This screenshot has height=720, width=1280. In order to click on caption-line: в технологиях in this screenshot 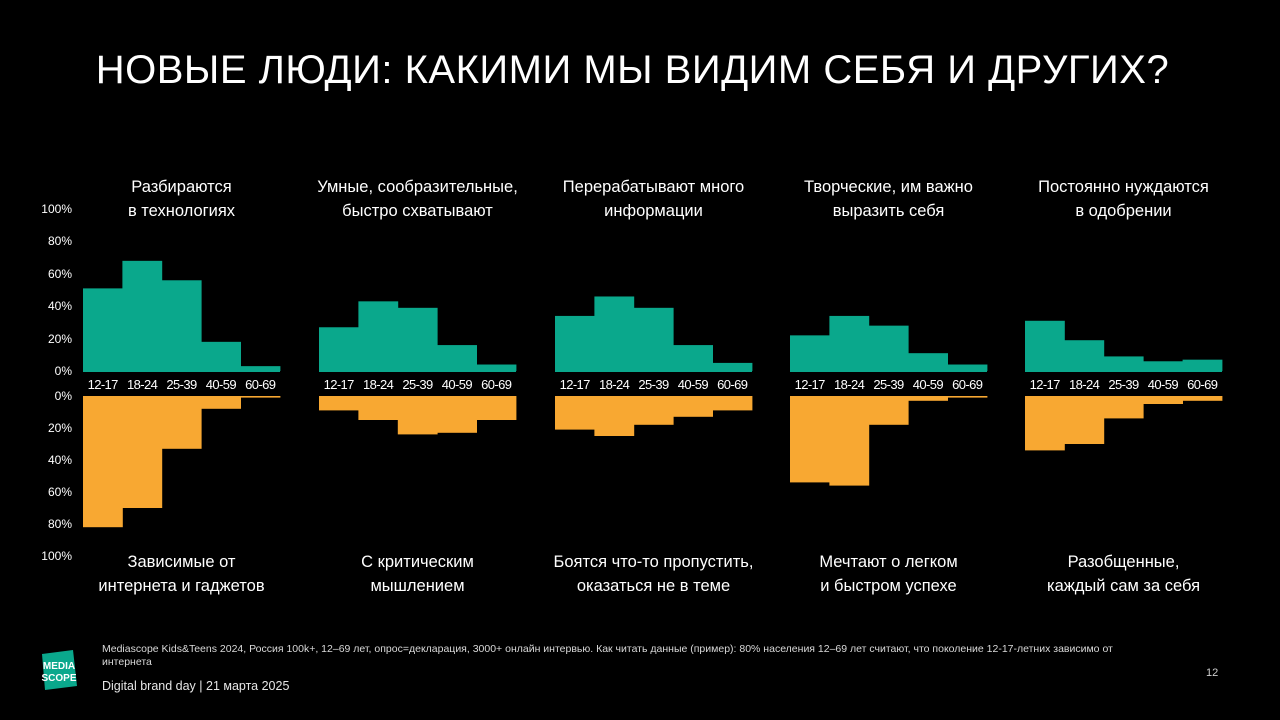, I will do `click(181, 211)`.